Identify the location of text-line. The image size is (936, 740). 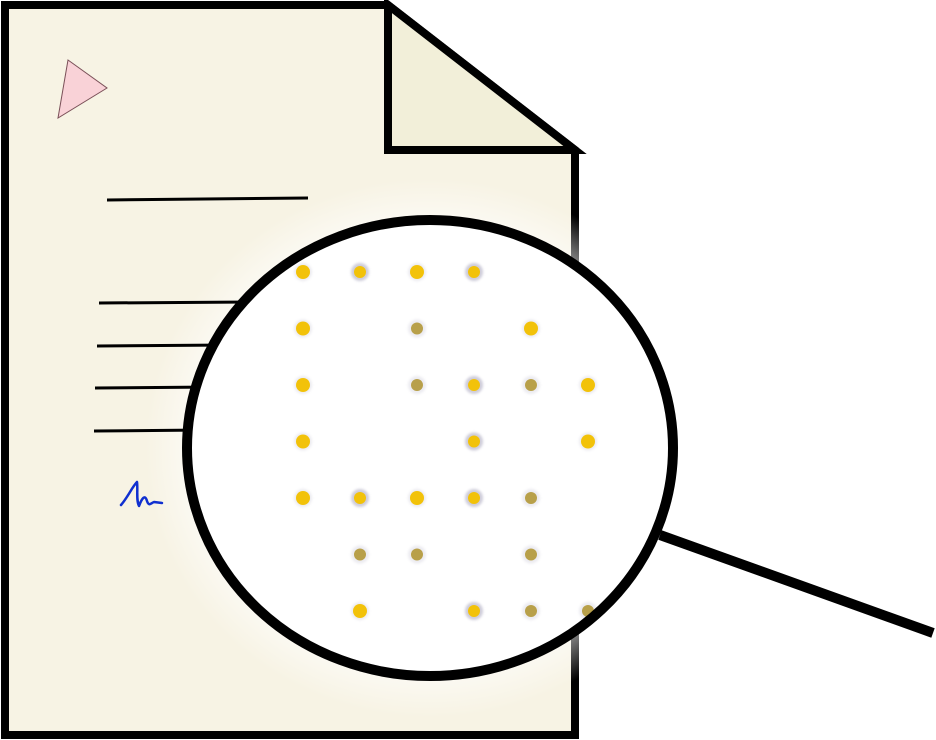
(174, 302).